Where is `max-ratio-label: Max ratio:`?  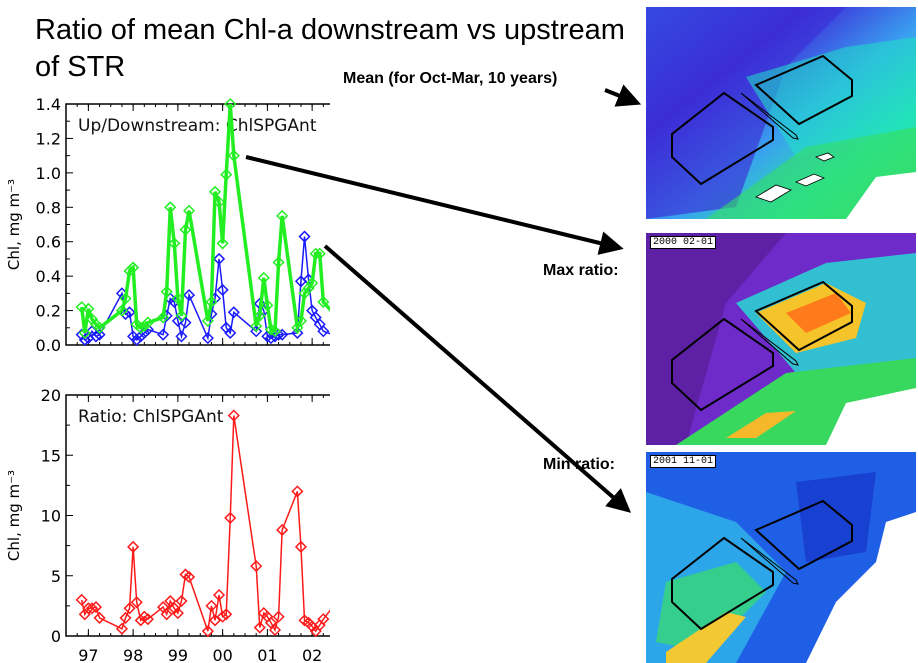 max-ratio-label: Max ratio: is located at coordinates (581, 270).